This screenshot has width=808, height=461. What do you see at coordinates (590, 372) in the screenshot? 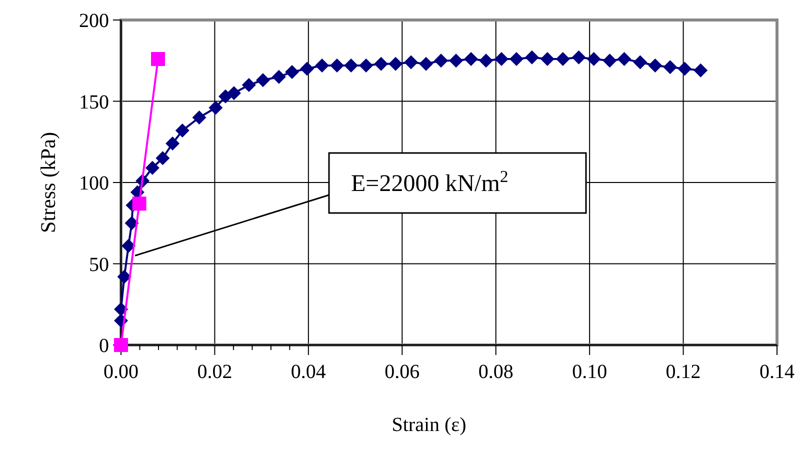
I see `x-tick-label: 0.10` at bounding box center [590, 372].